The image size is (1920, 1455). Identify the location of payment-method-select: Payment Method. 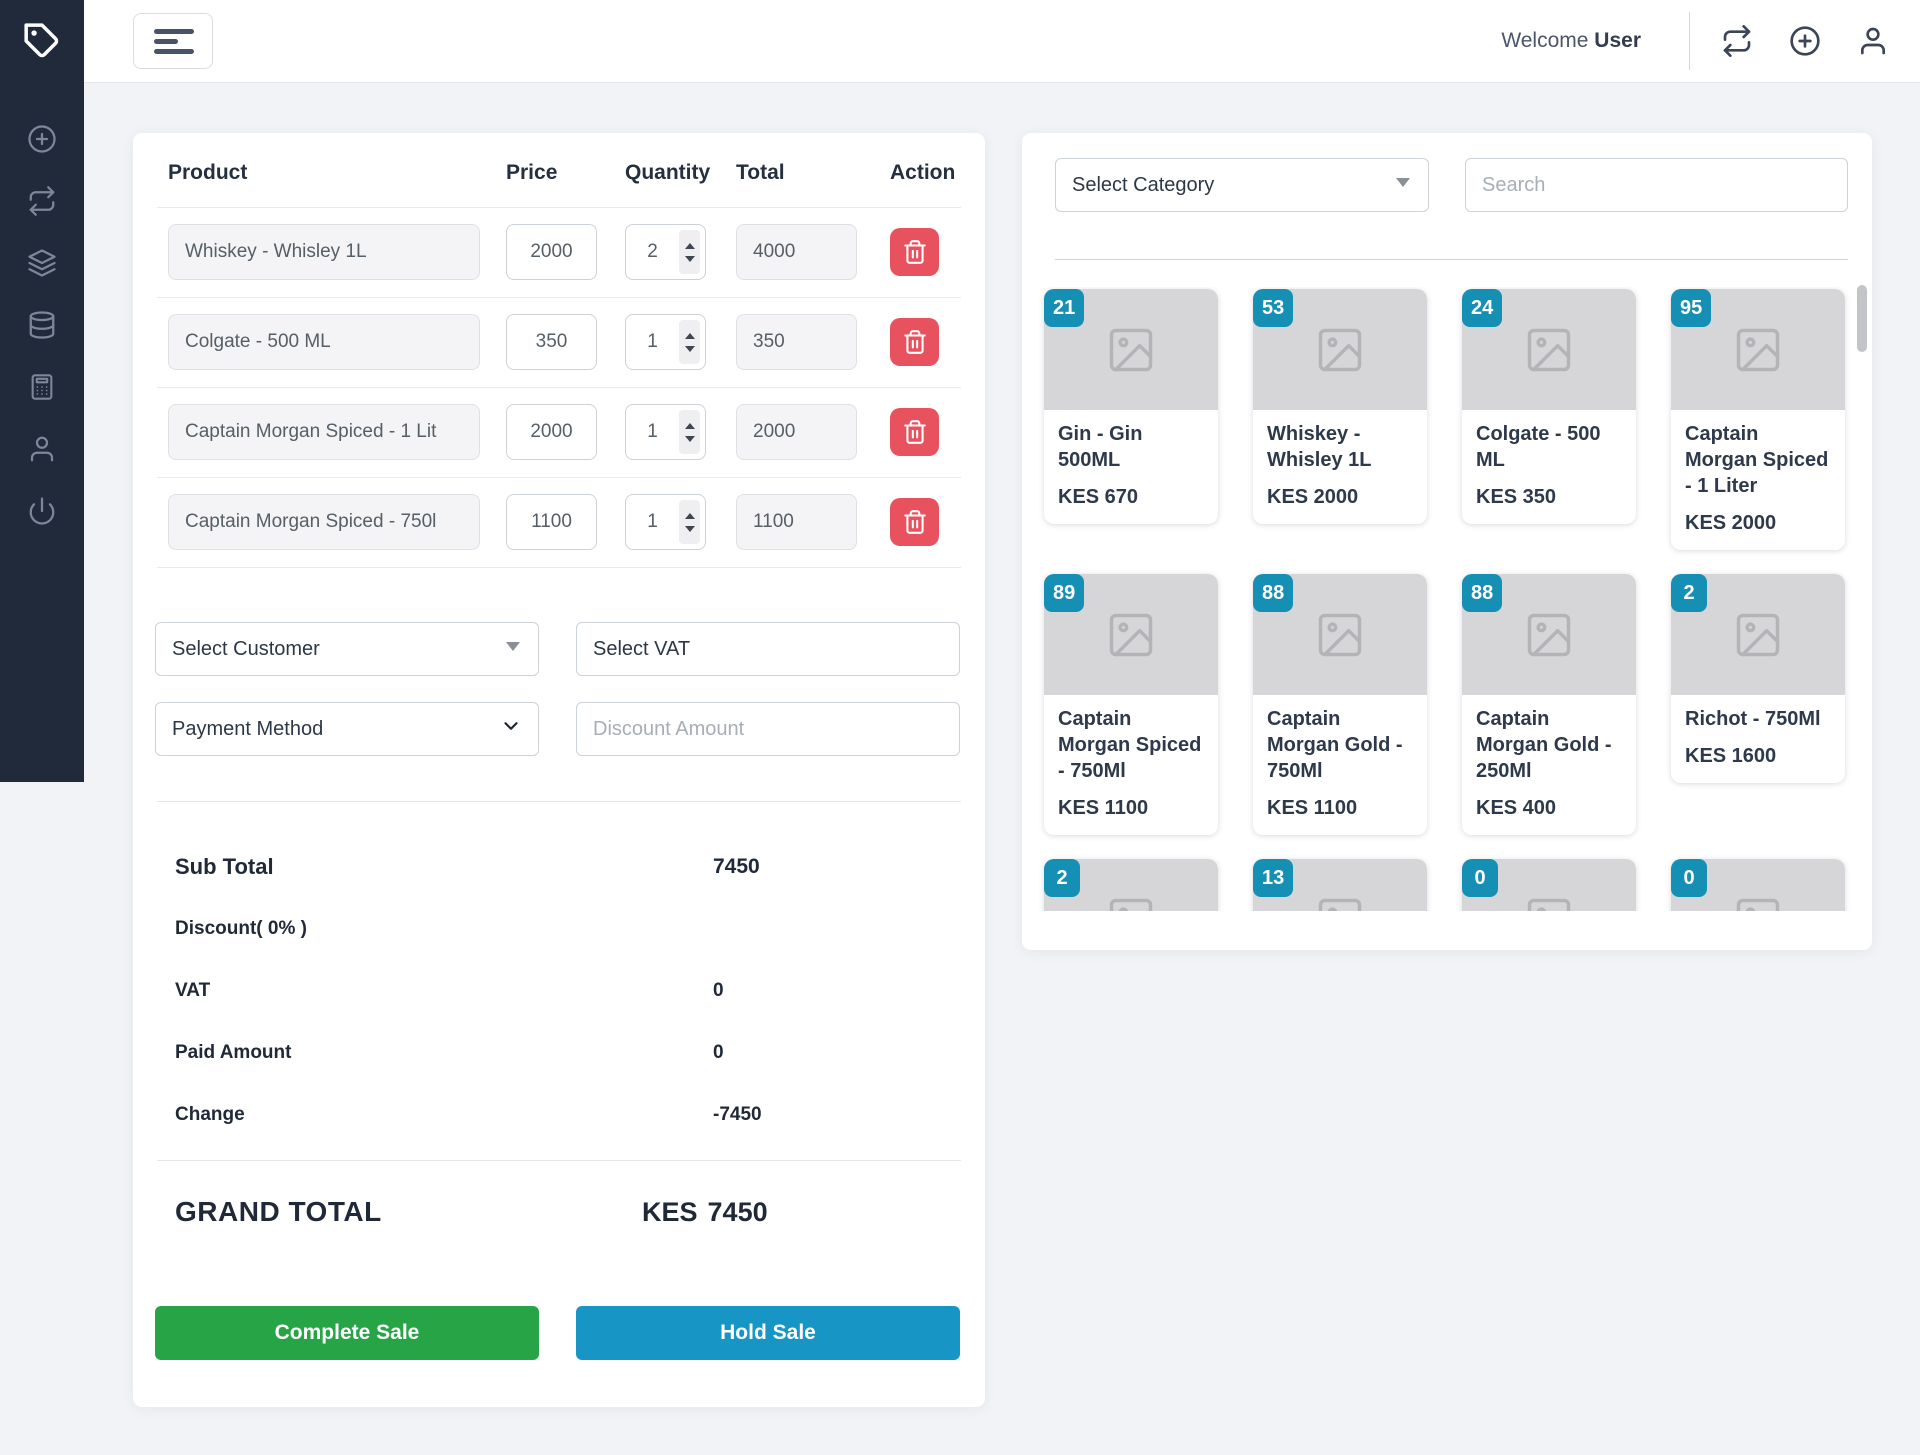
(347, 729).